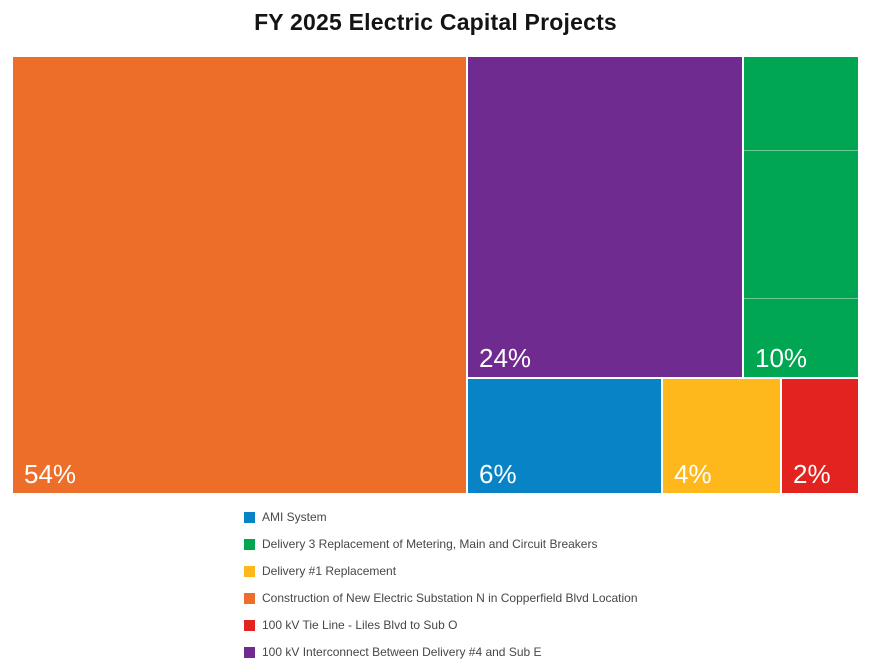  I want to click on tile-value-label: 6%, so click(498, 474).